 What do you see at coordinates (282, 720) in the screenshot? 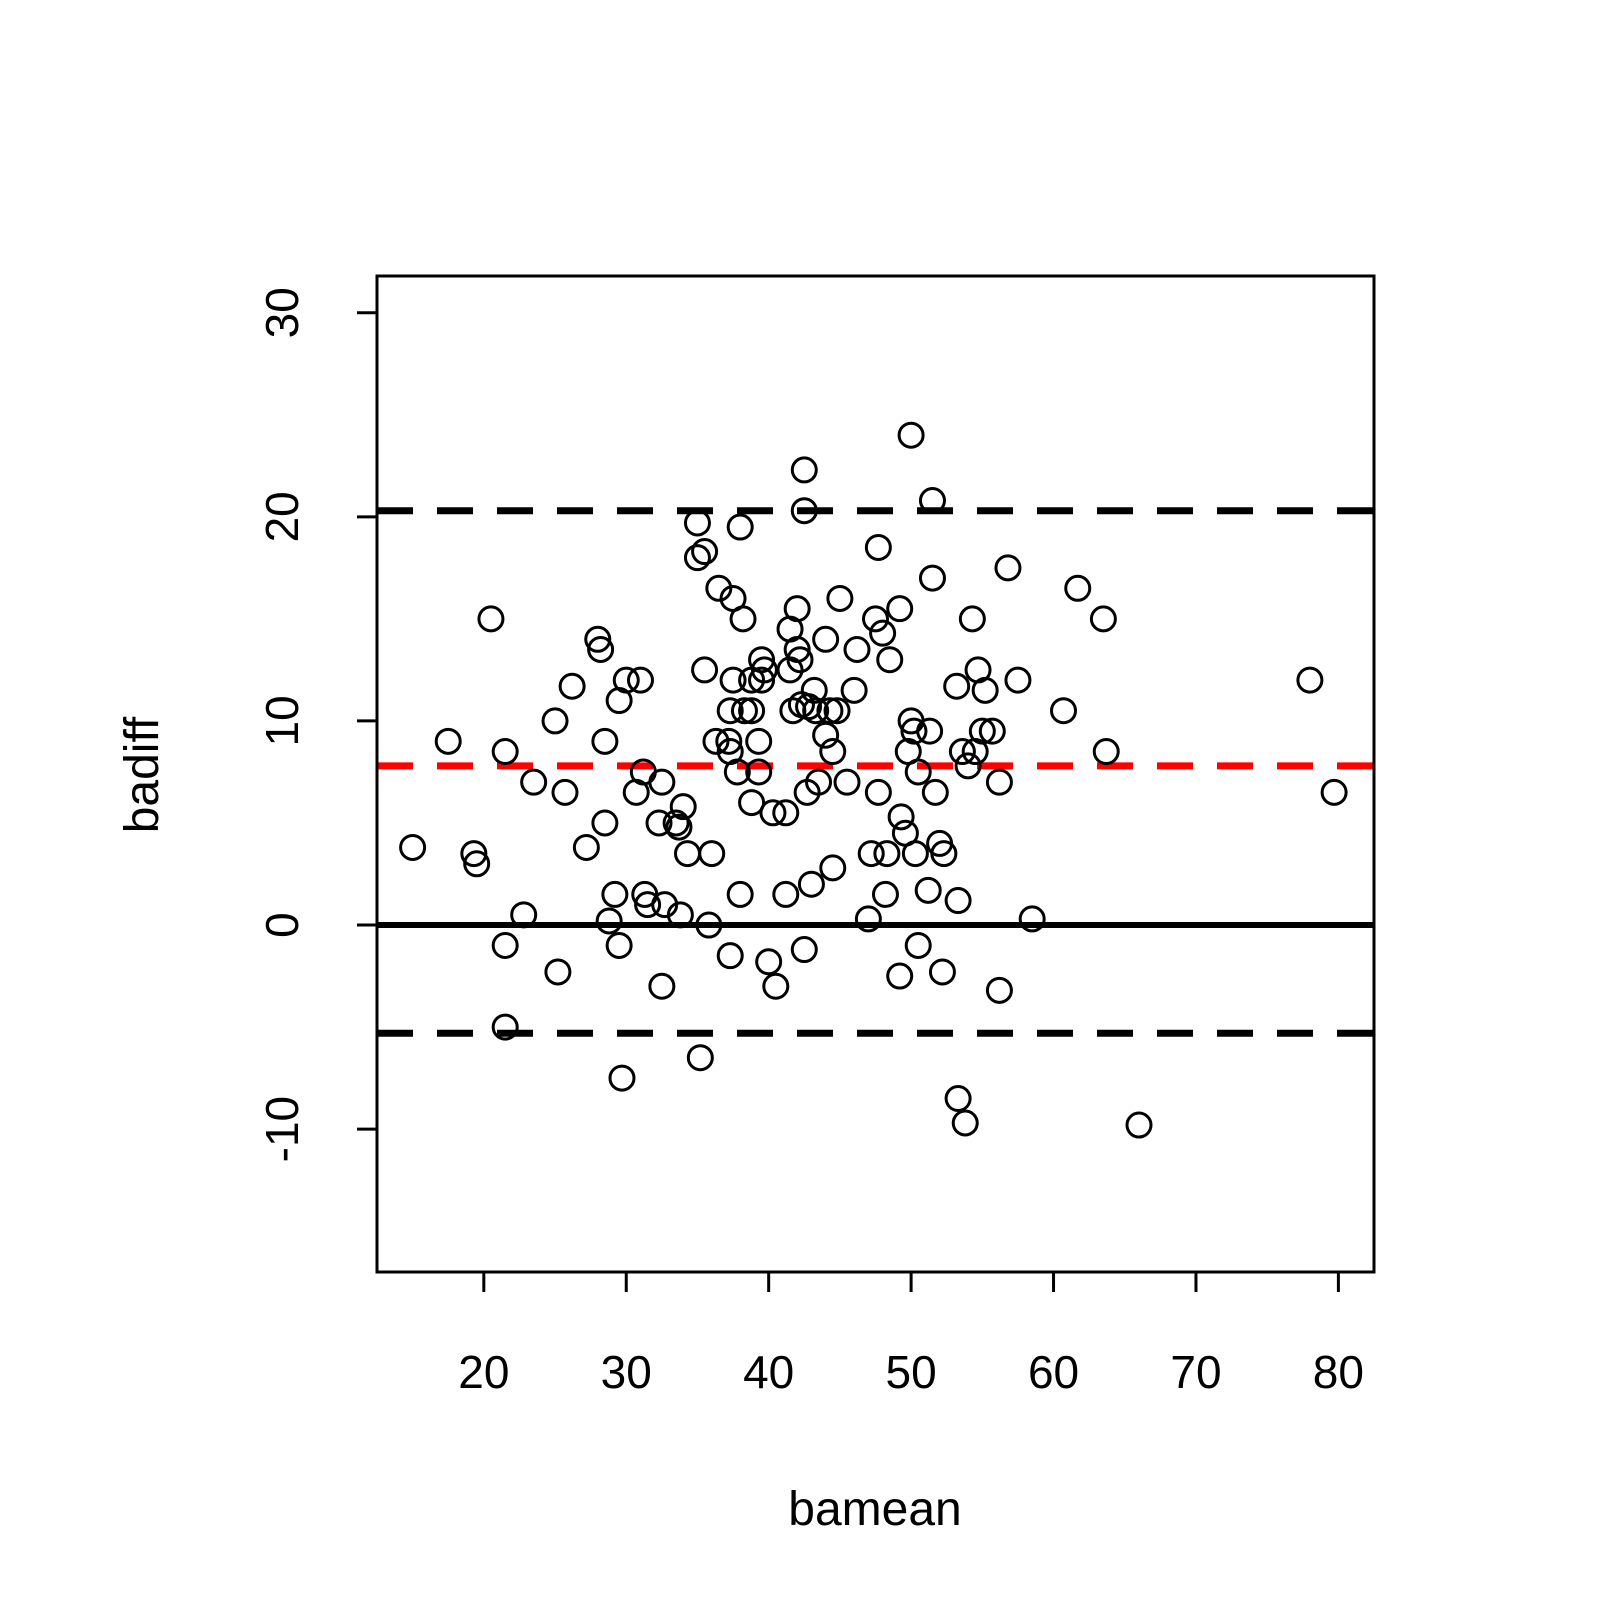
I see `y-tick-label: 10` at bounding box center [282, 720].